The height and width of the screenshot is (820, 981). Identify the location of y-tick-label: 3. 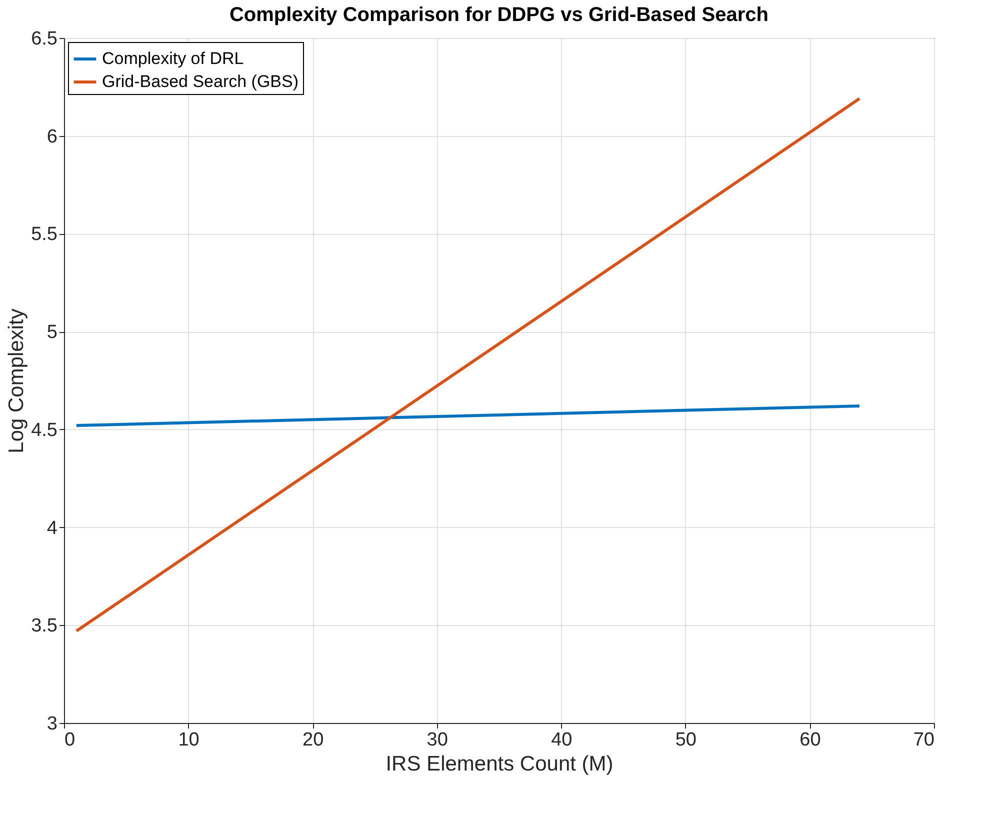
(52, 724).